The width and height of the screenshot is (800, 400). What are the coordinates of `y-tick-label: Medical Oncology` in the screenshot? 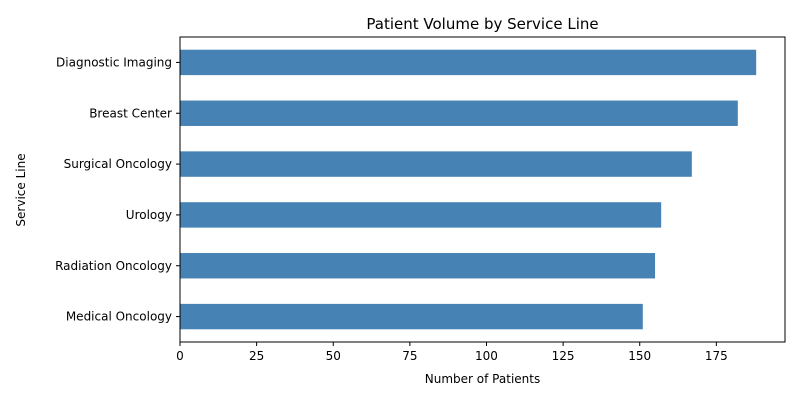 It's located at (119, 317).